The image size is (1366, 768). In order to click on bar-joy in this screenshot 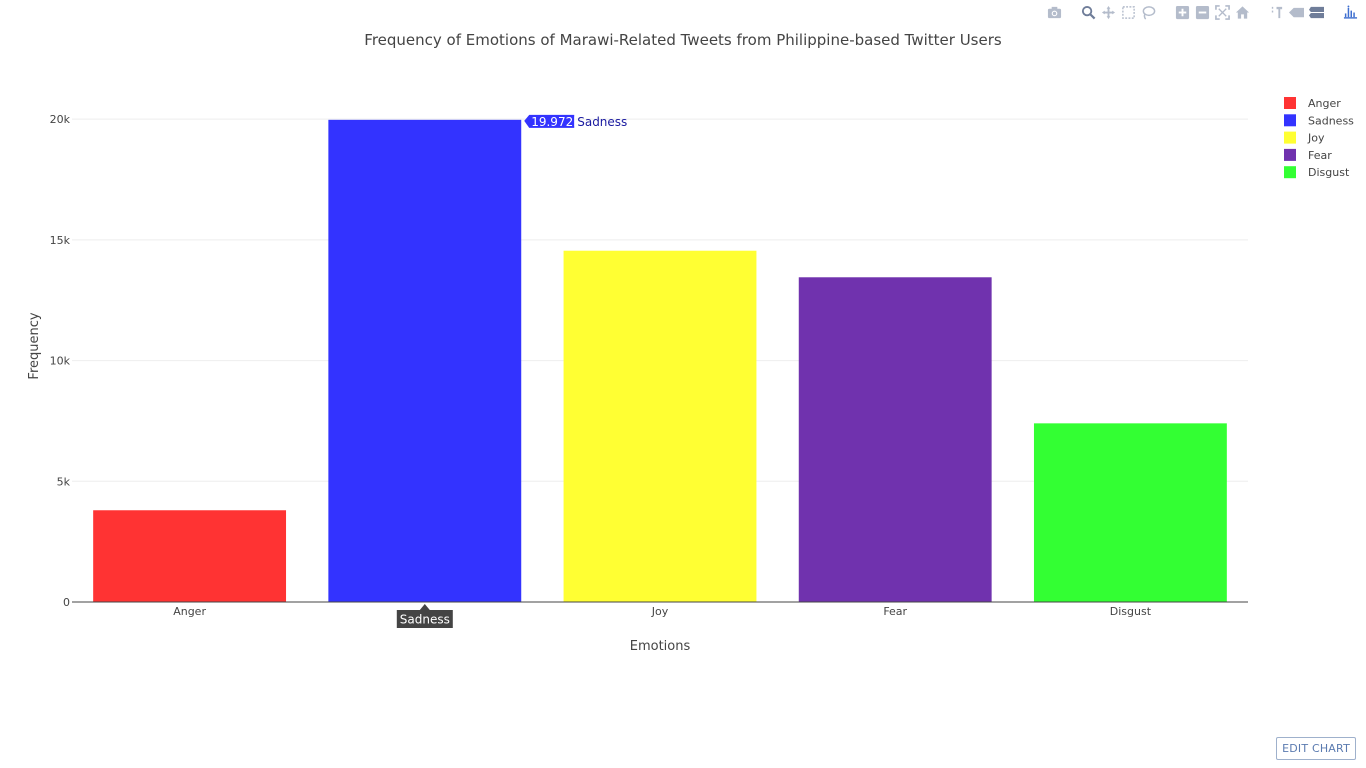, I will do `click(660, 426)`.